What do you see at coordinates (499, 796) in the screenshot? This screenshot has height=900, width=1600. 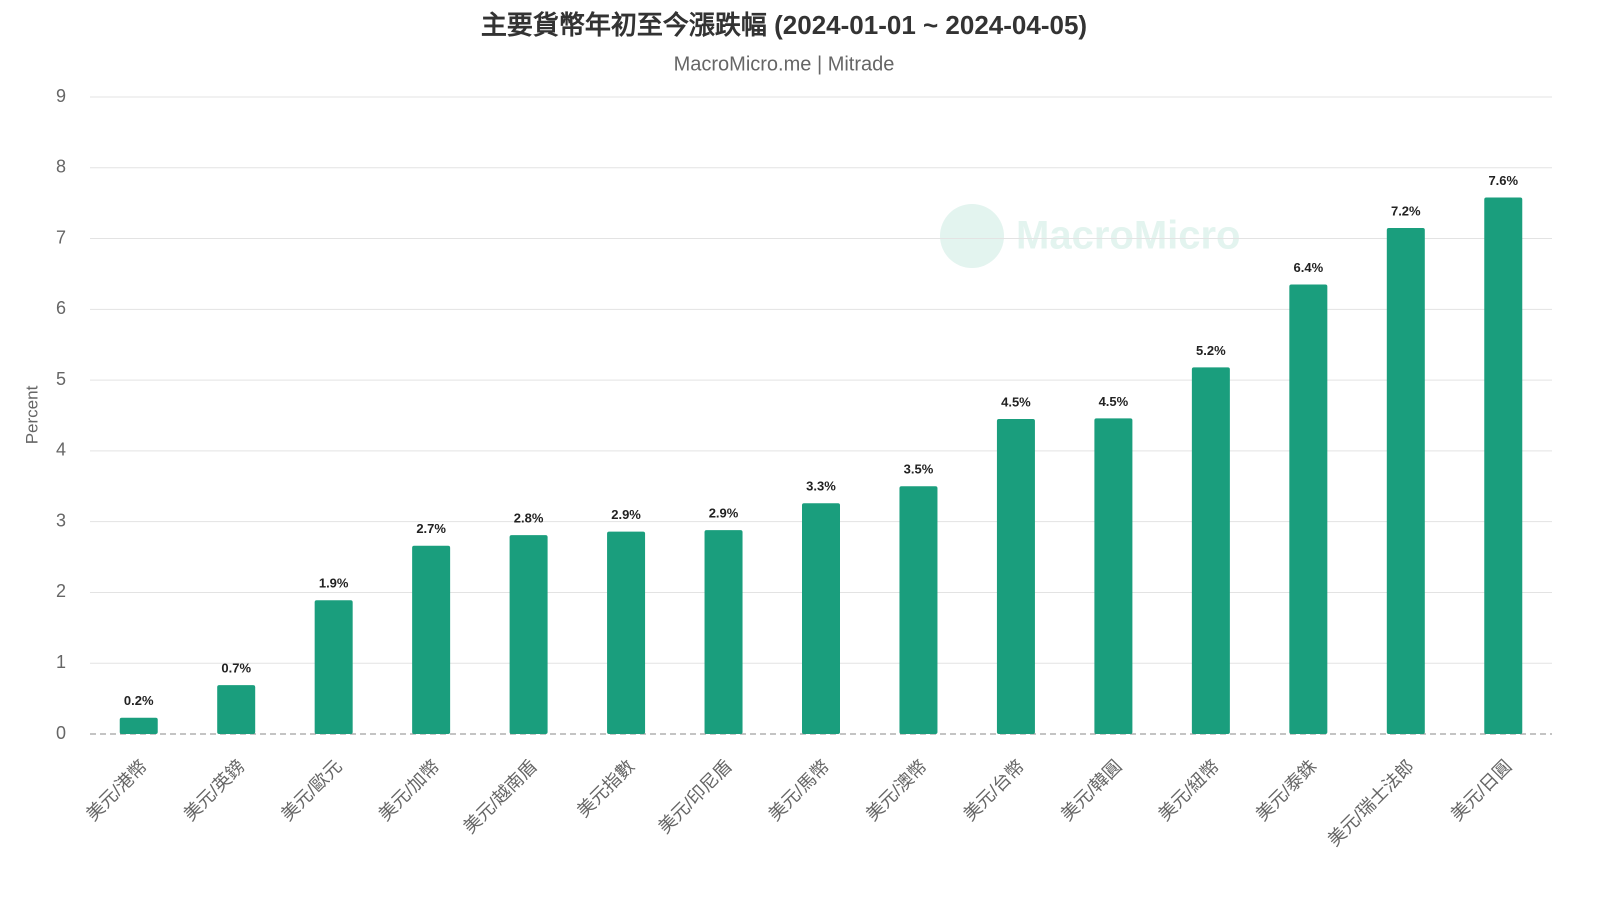 I see `x-tick-label: 美元/越南盾` at bounding box center [499, 796].